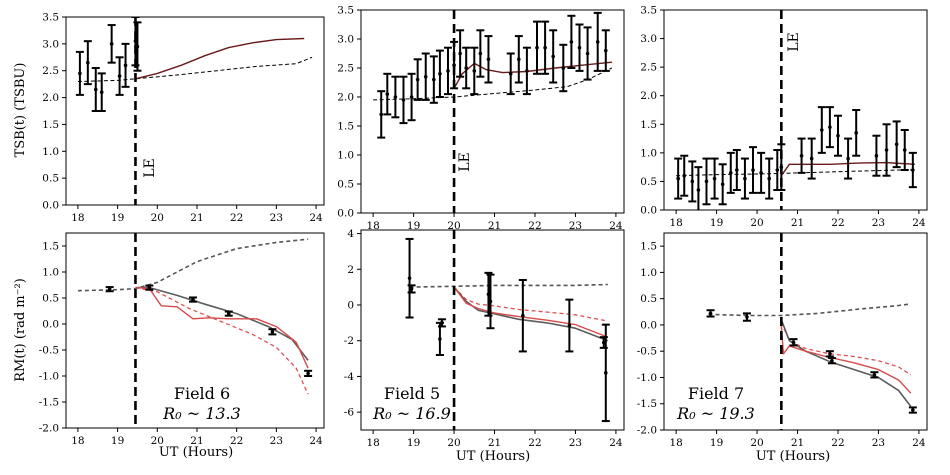  What do you see at coordinates (797, 443) in the screenshot?
I see `rm-field7-xtick-label: 21` at bounding box center [797, 443].